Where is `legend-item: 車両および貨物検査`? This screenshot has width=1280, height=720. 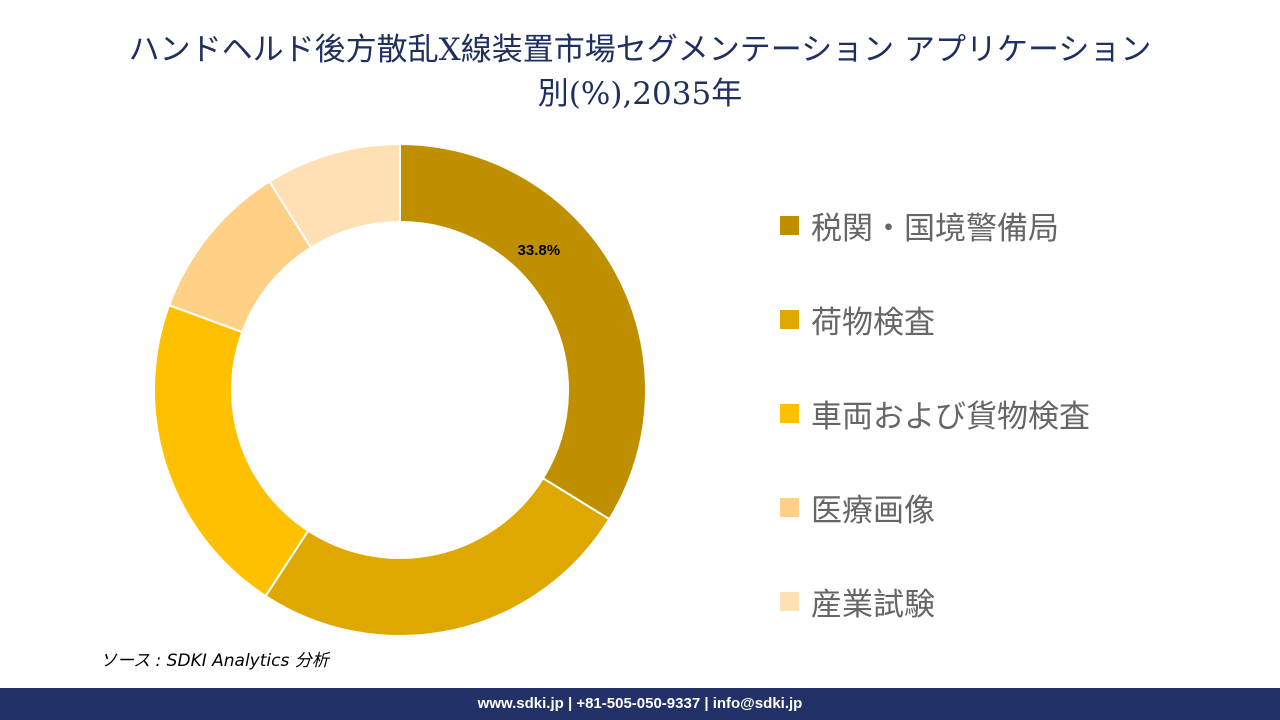 legend-item: 車両および貨物検査 is located at coordinates (935, 413).